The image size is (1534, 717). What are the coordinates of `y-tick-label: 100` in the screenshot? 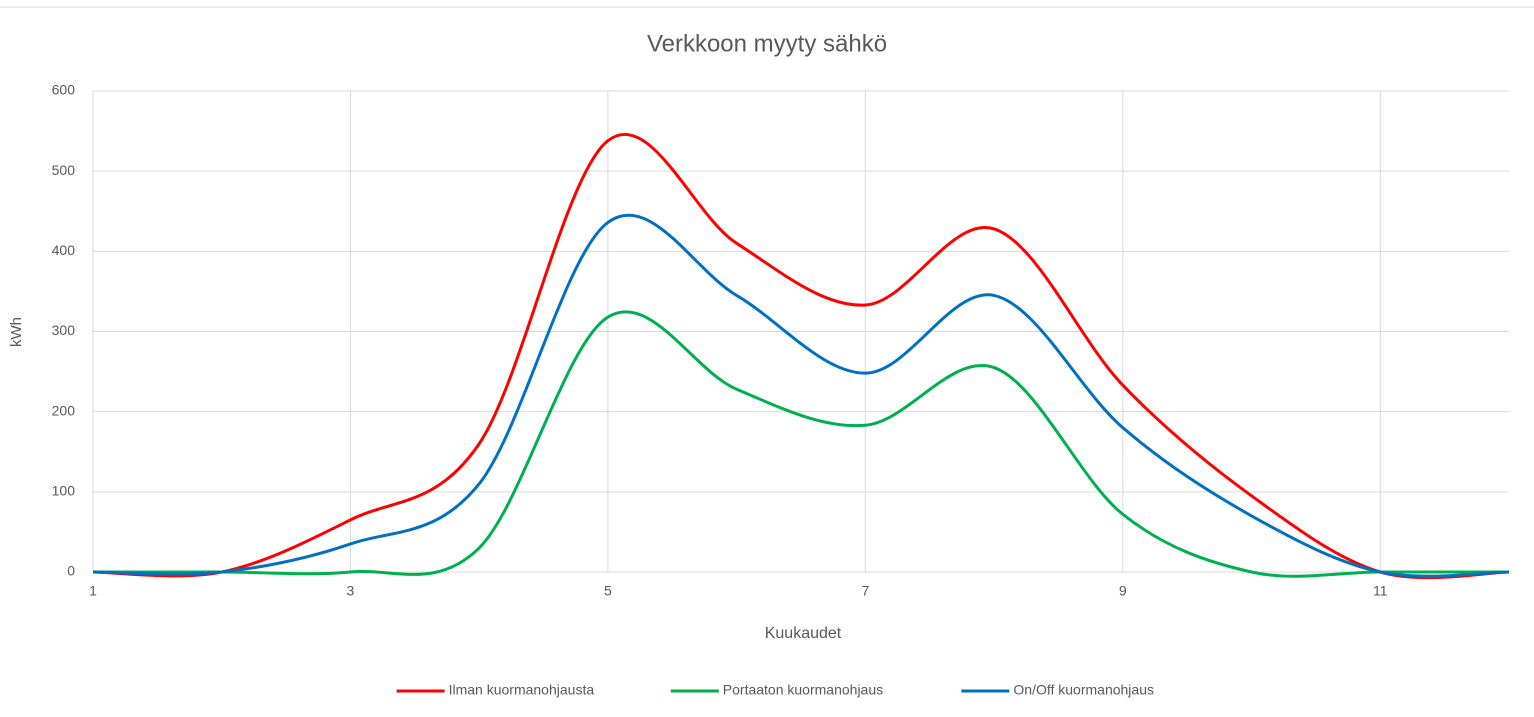 It's located at (64, 491).